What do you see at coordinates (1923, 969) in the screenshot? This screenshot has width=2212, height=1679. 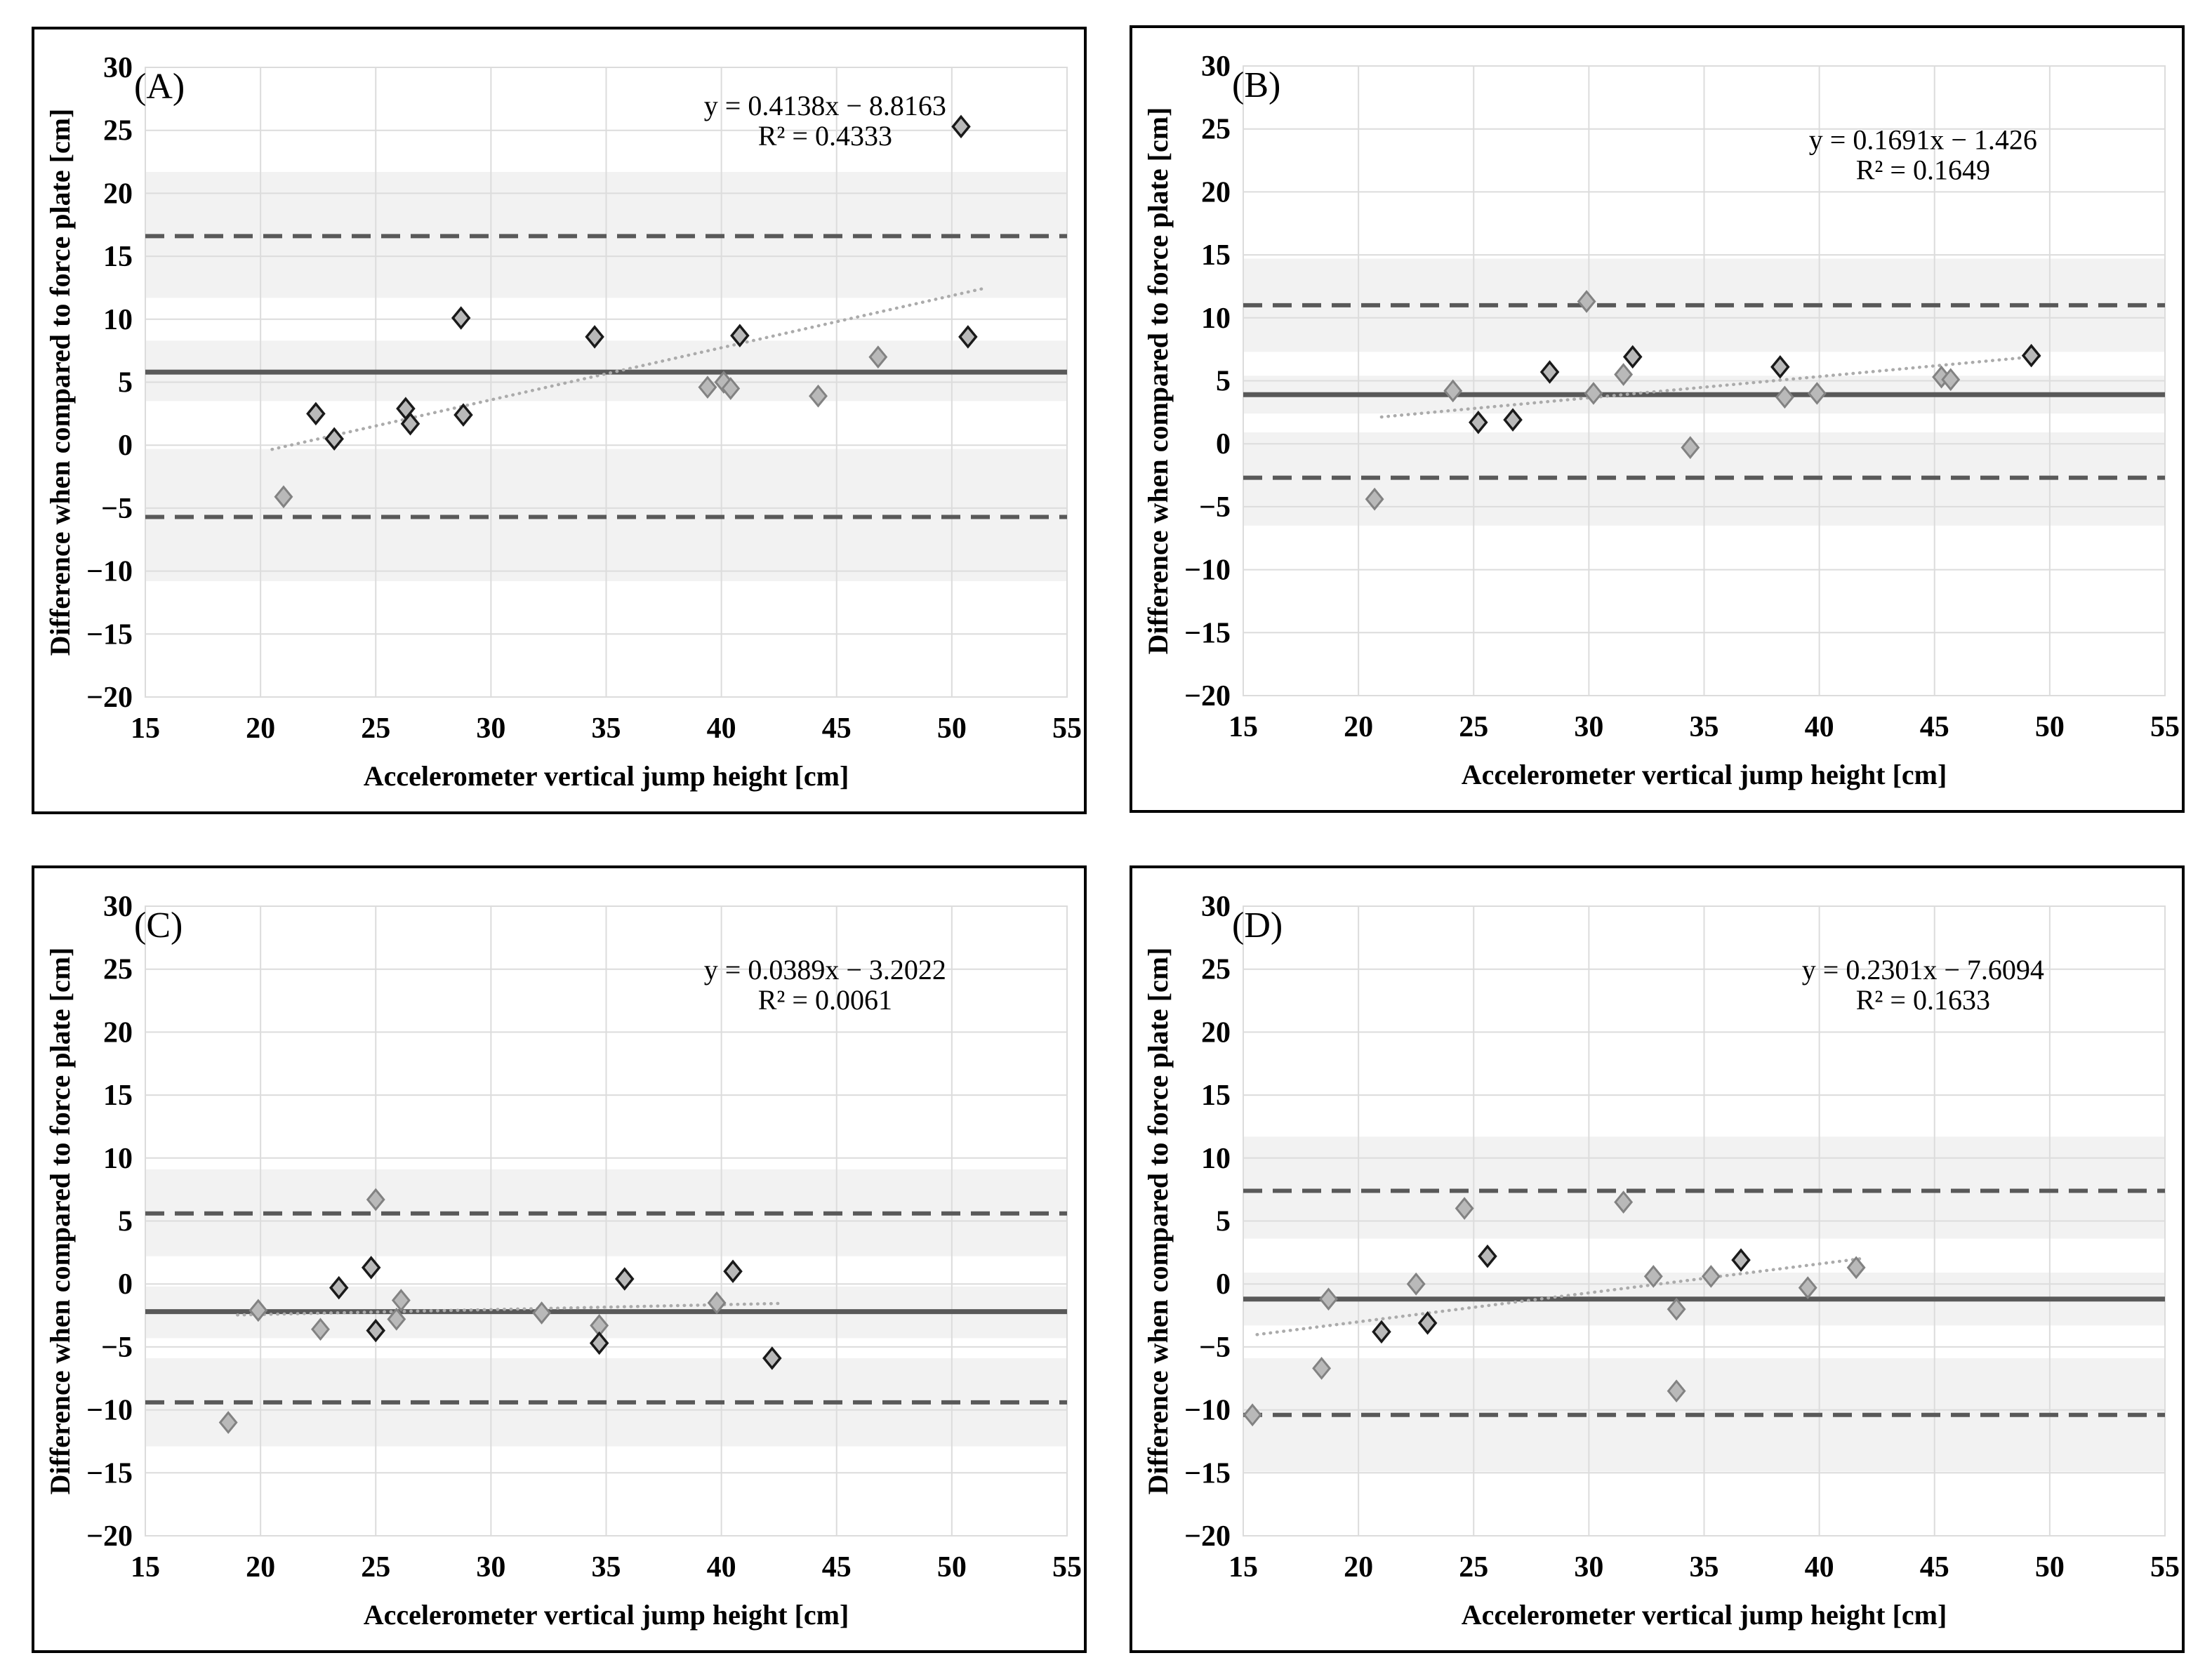 I see `regression-equation: y = 0.2301x − 7.6094` at bounding box center [1923, 969].